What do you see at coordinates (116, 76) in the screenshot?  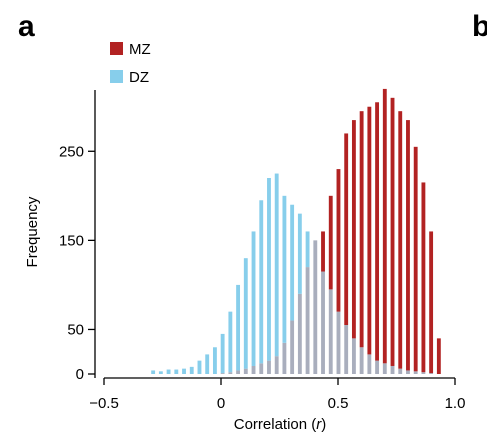 I see `legend-swatch-dz` at bounding box center [116, 76].